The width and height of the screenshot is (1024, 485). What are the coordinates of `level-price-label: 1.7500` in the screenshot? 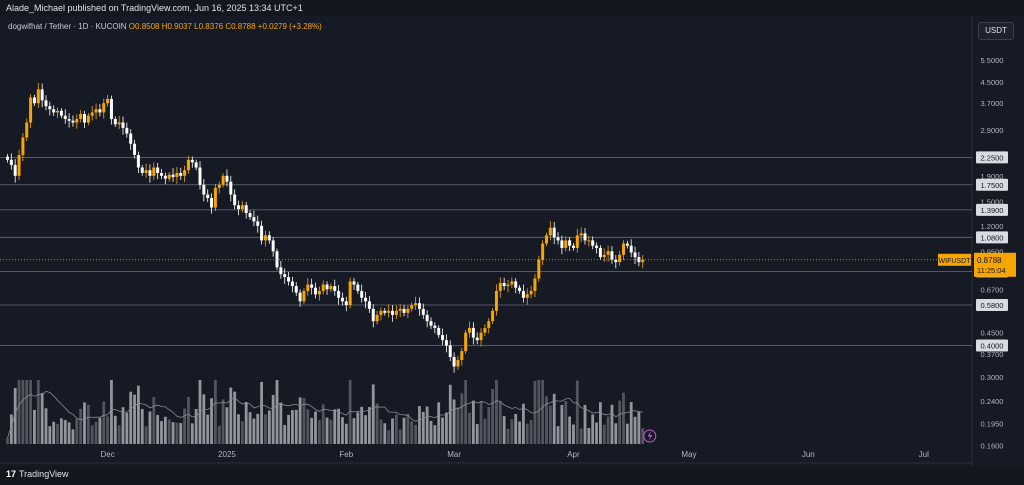 It's located at (992, 185).